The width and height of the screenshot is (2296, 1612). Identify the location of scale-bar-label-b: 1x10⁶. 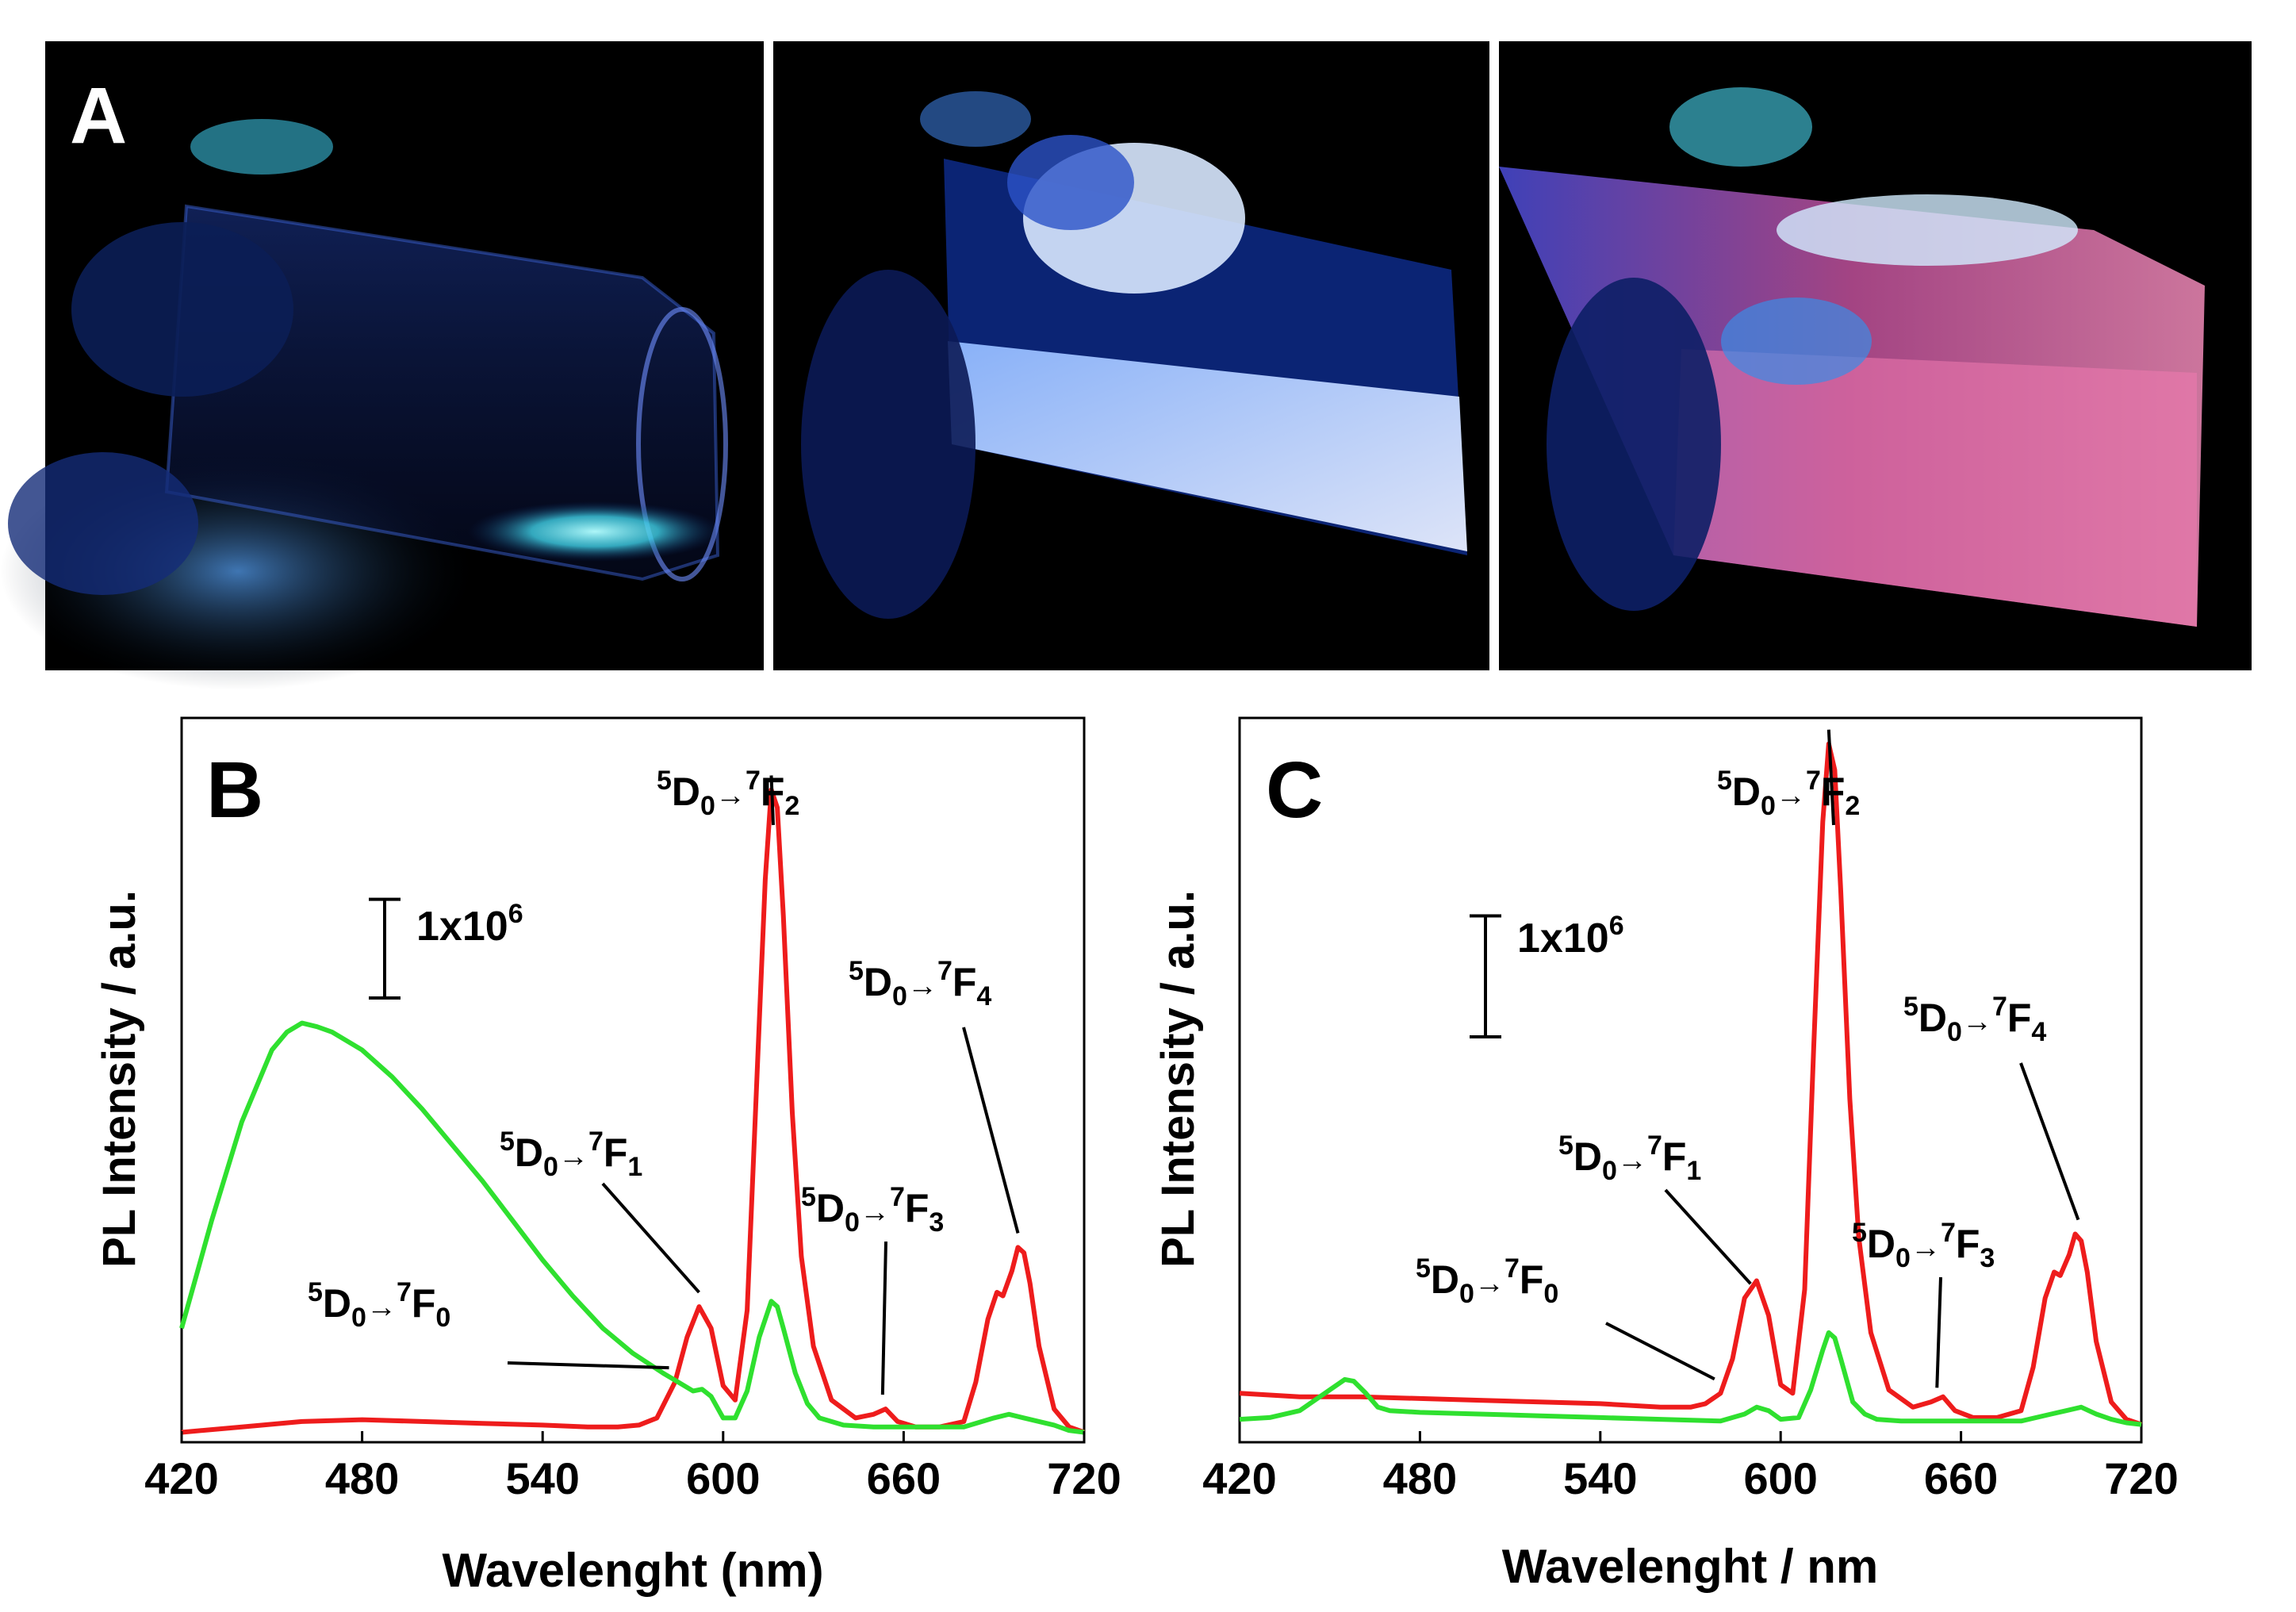
(469, 924).